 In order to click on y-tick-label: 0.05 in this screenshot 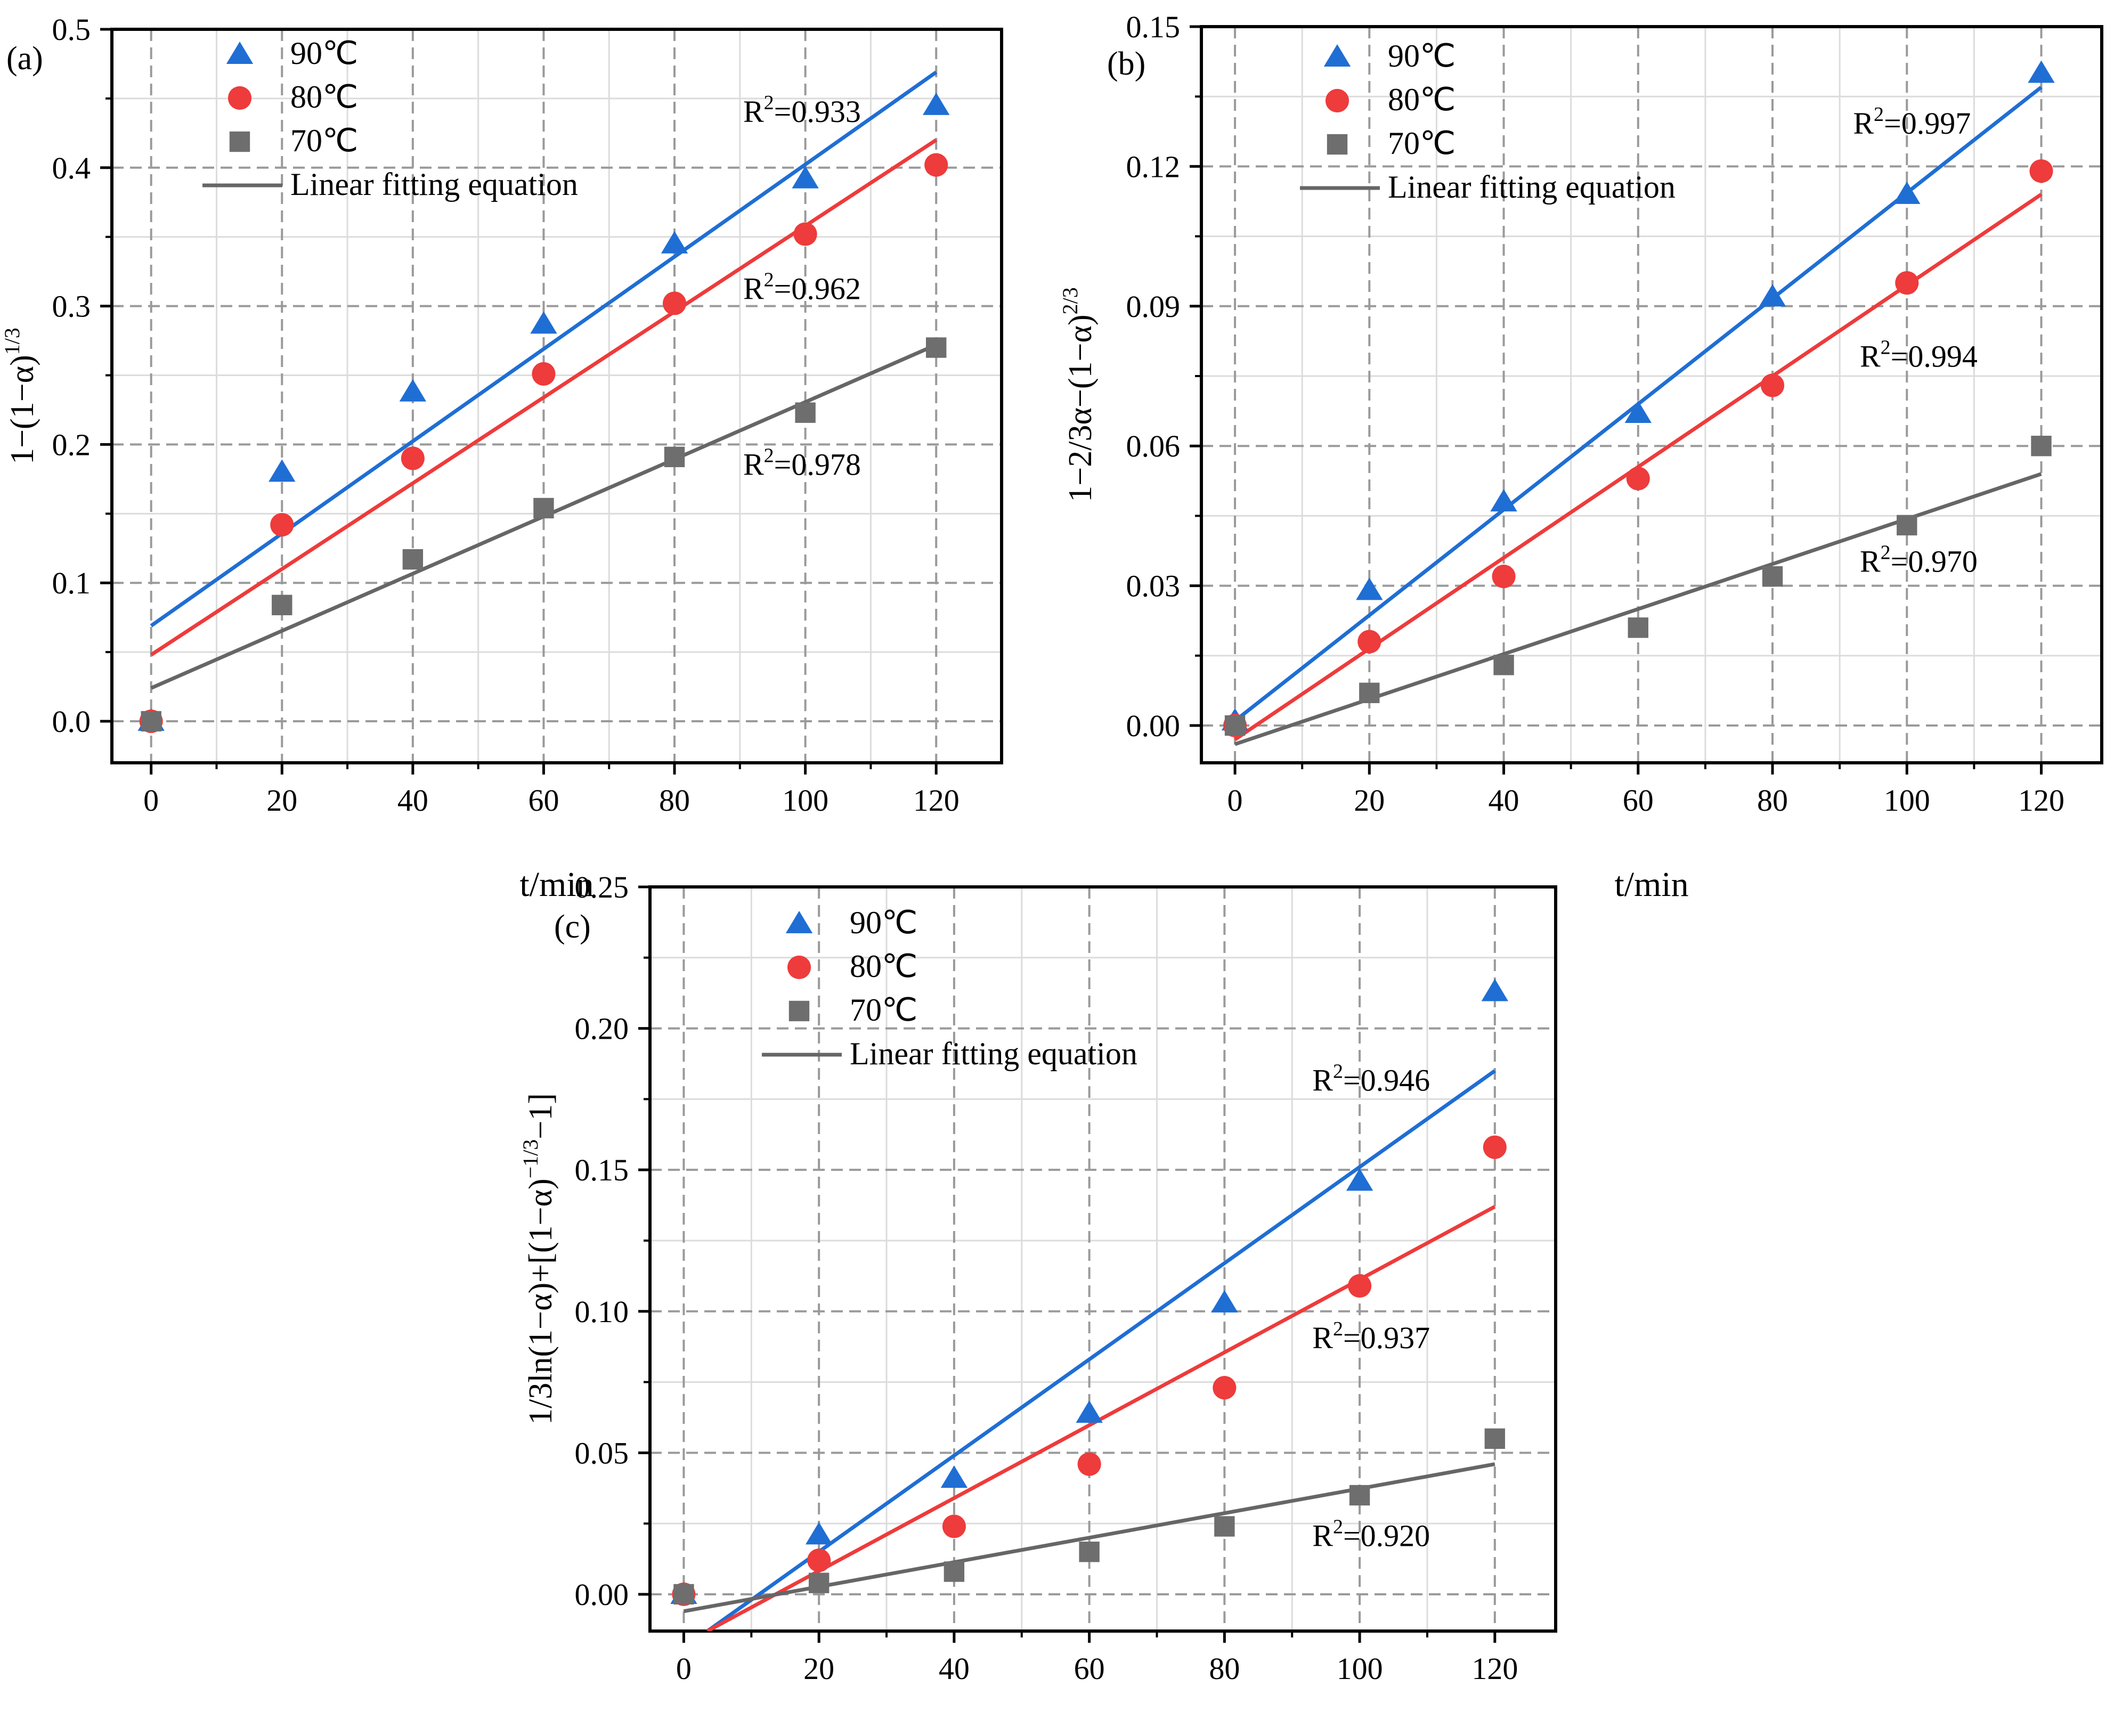, I will do `click(602, 1453)`.